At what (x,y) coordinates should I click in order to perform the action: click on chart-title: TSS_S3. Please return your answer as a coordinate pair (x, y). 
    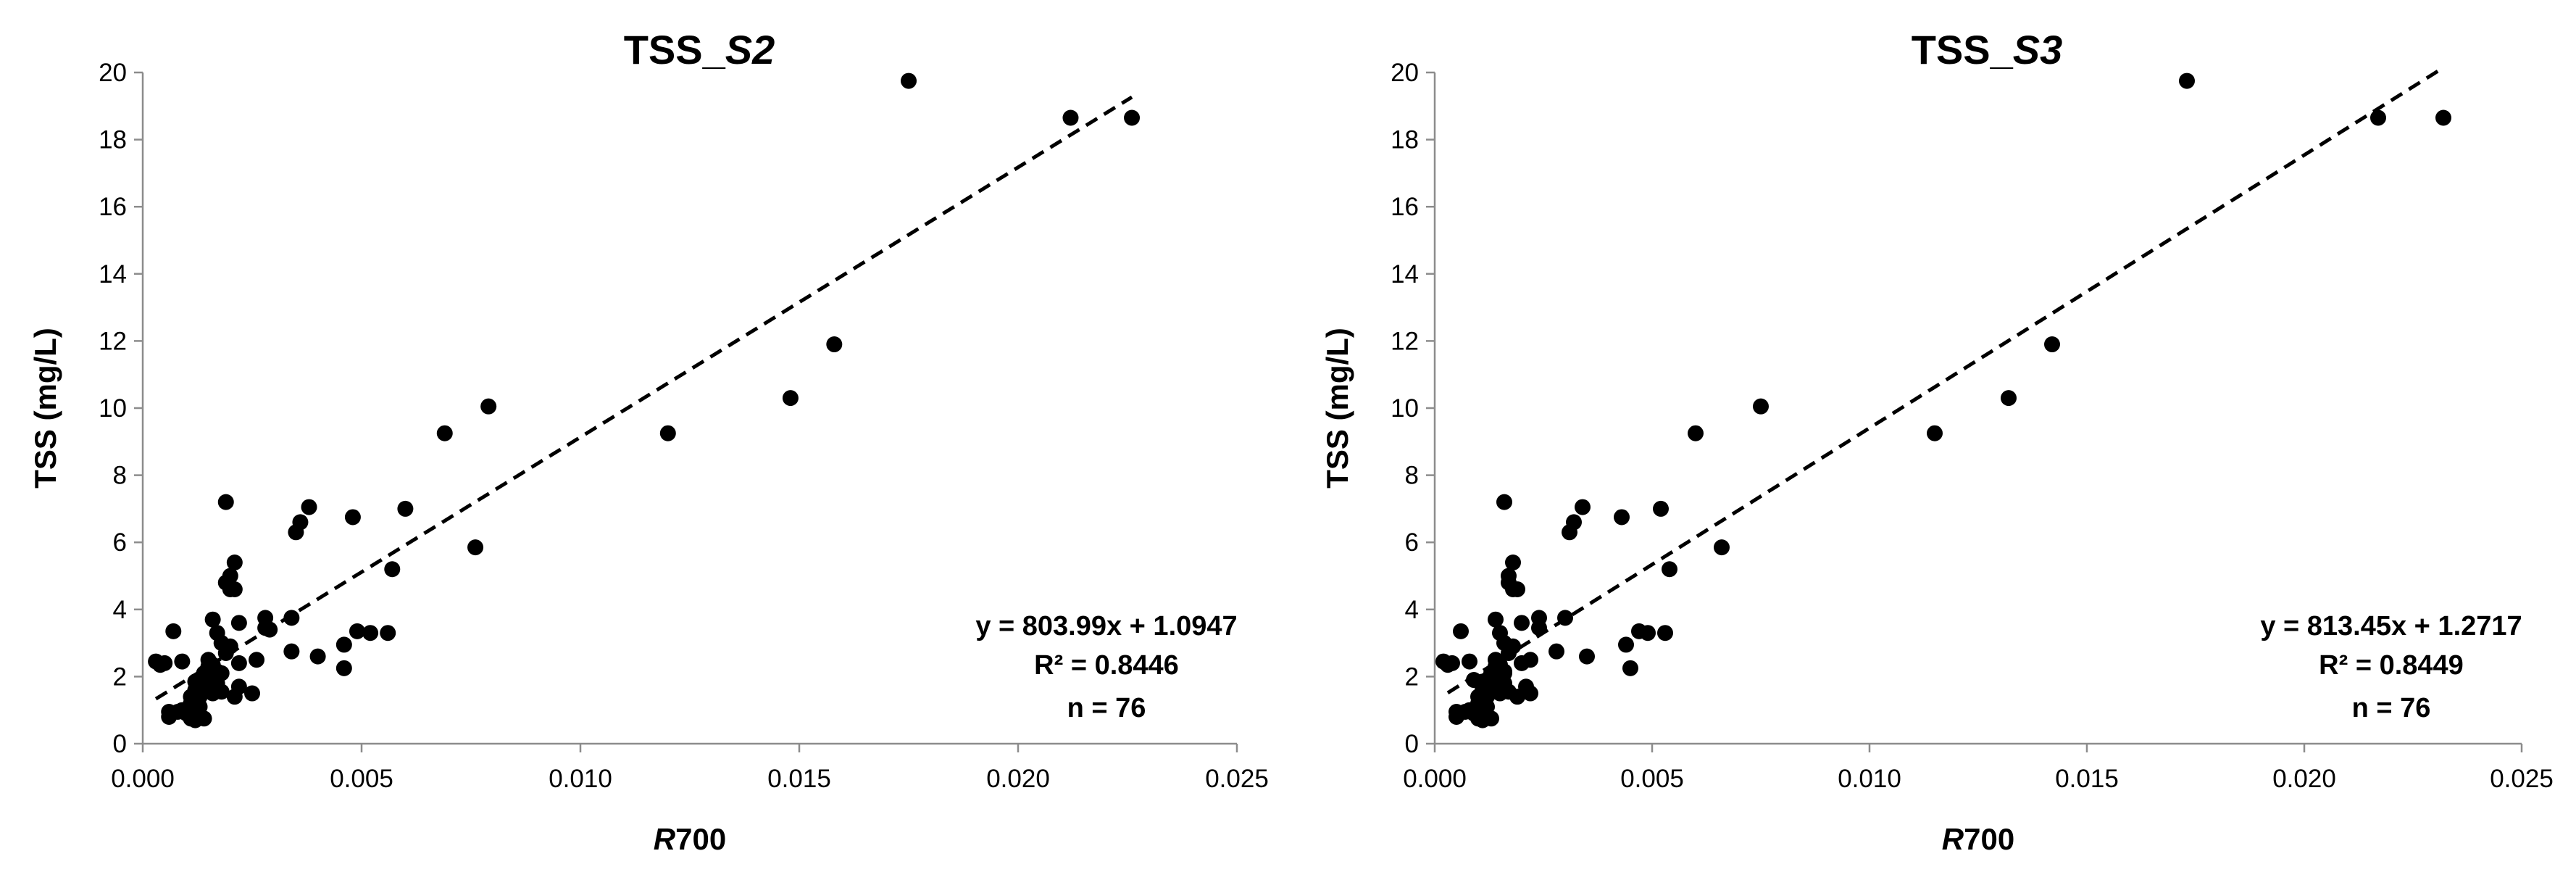
    Looking at the image, I should click on (1987, 49).